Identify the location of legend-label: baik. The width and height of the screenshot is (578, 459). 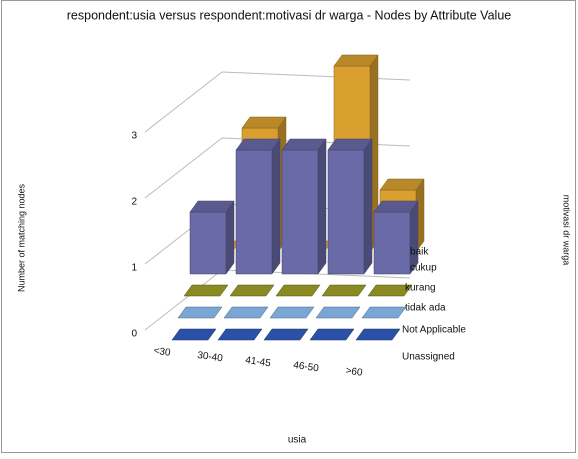
(419, 252).